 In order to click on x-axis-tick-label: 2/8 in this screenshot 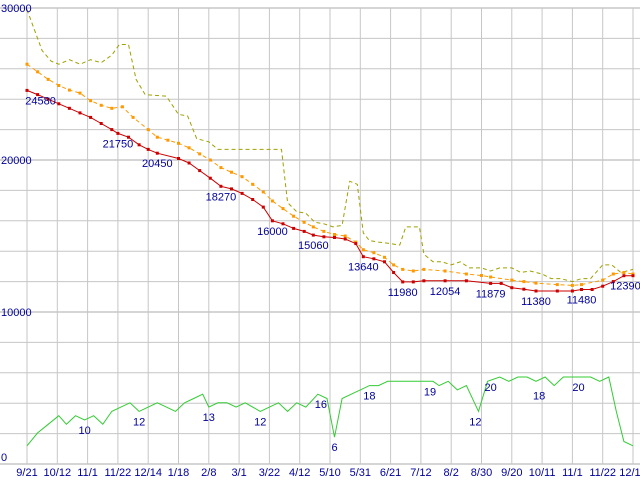, I will do `click(208, 473)`.